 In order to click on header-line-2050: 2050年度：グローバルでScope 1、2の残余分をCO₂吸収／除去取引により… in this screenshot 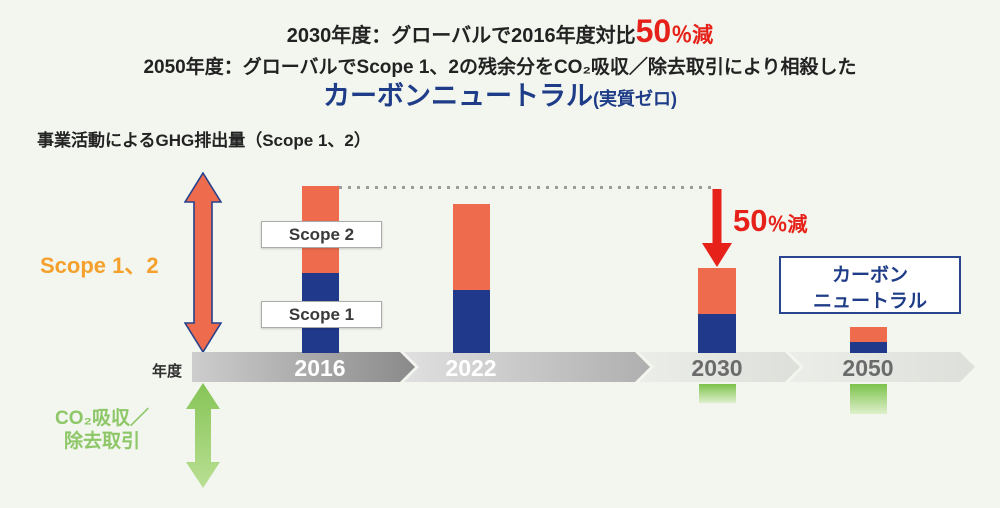, I will do `click(500, 67)`.